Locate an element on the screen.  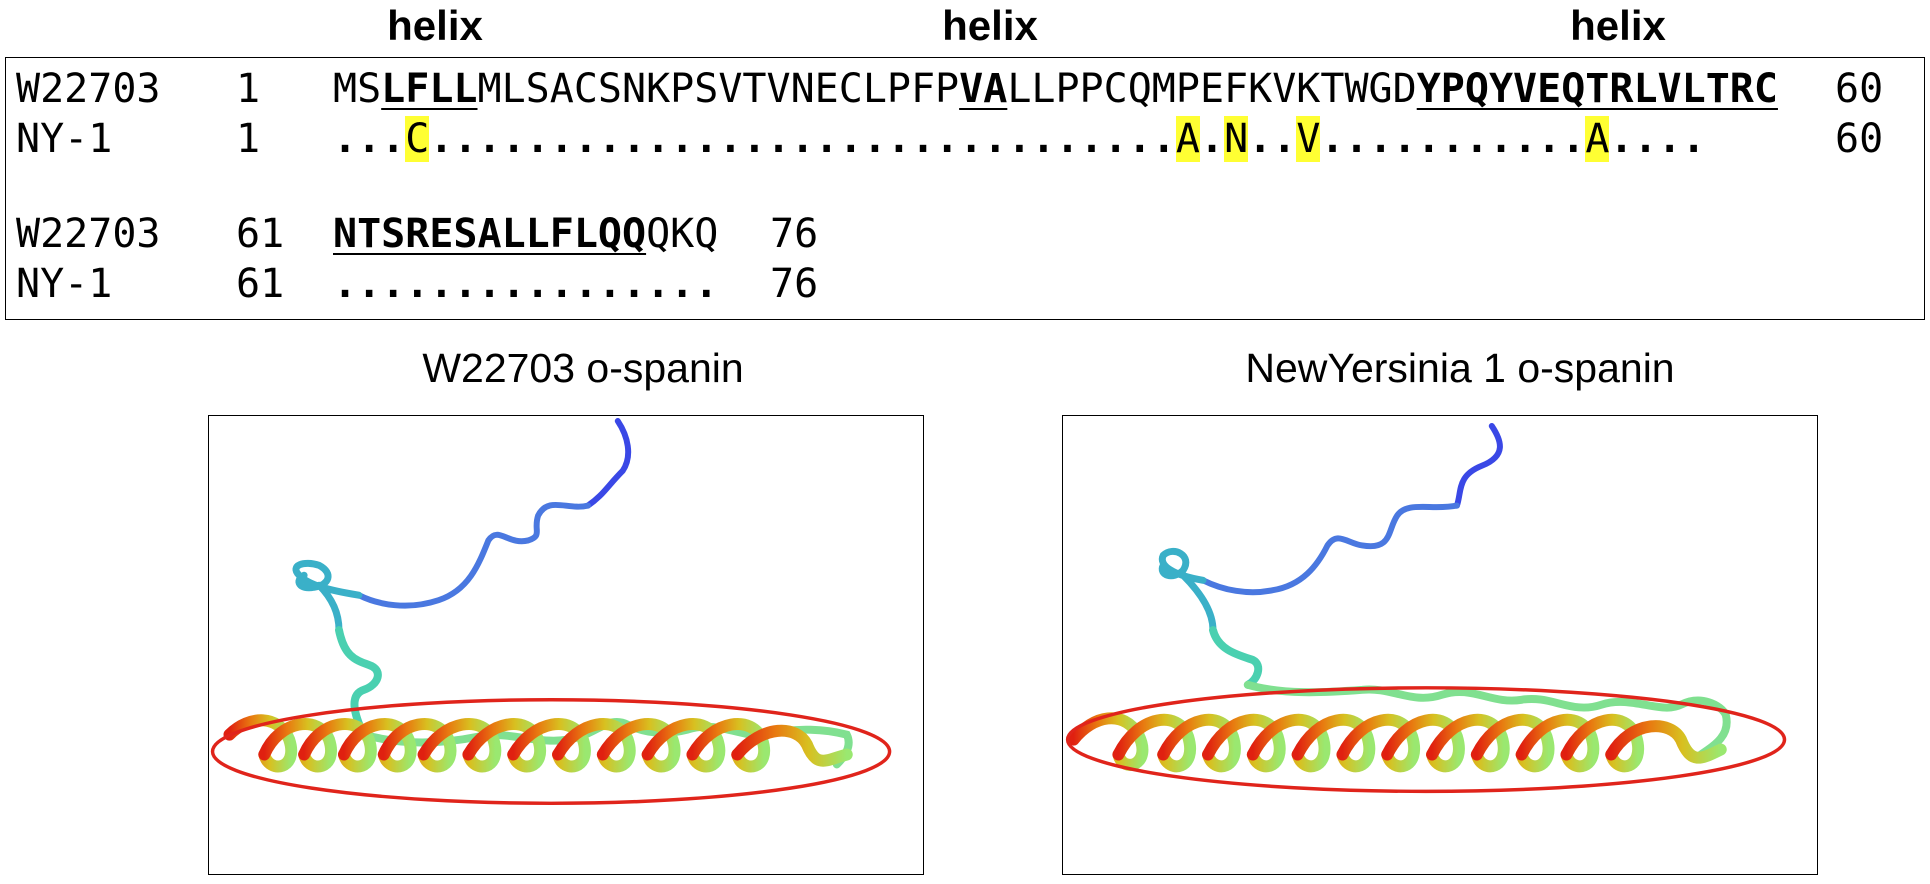
seq-start-w22703-2: 61 is located at coordinates (260, 234).